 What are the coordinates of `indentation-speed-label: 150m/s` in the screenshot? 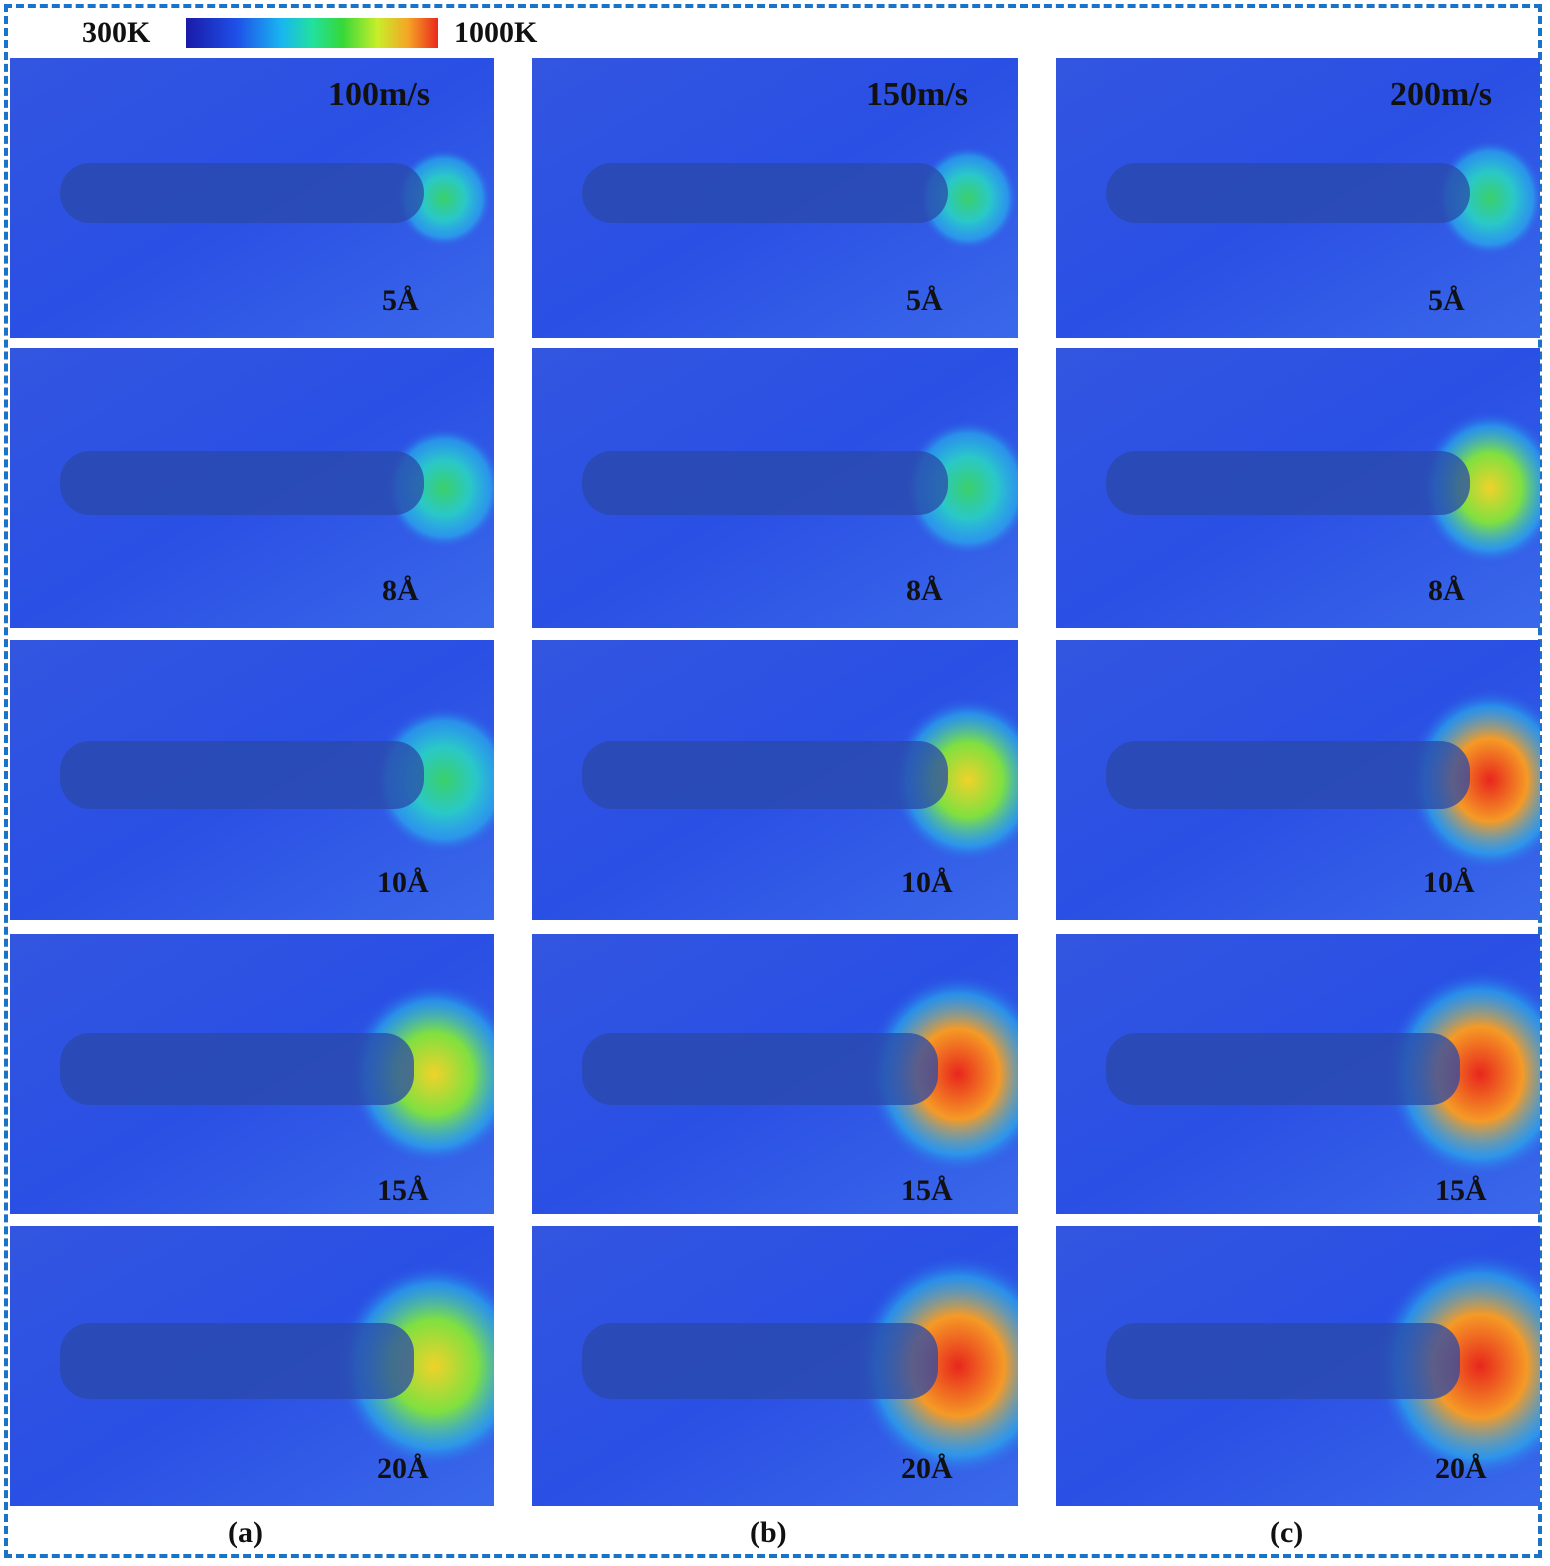 It's located at (917, 94).